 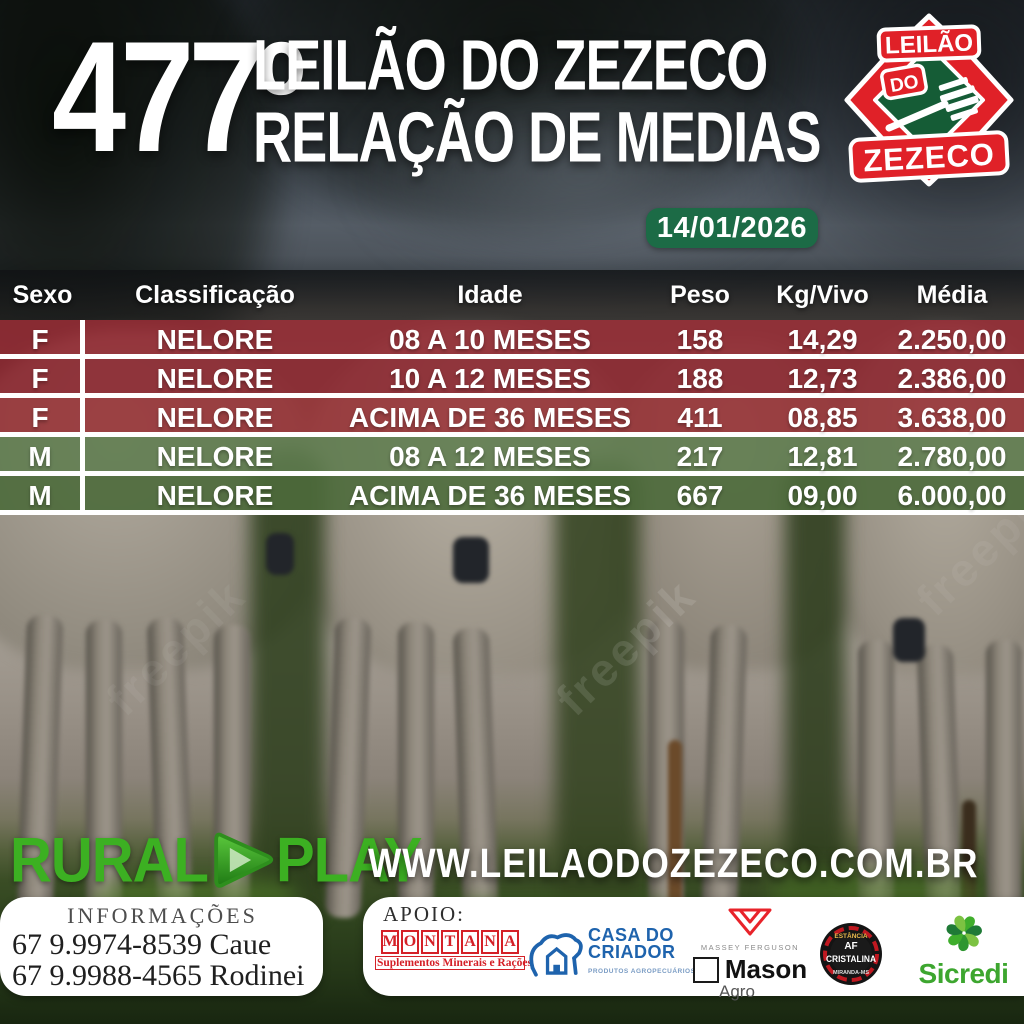 I want to click on column-header-kgvivo: Kg/Vivo, so click(x=822, y=294).